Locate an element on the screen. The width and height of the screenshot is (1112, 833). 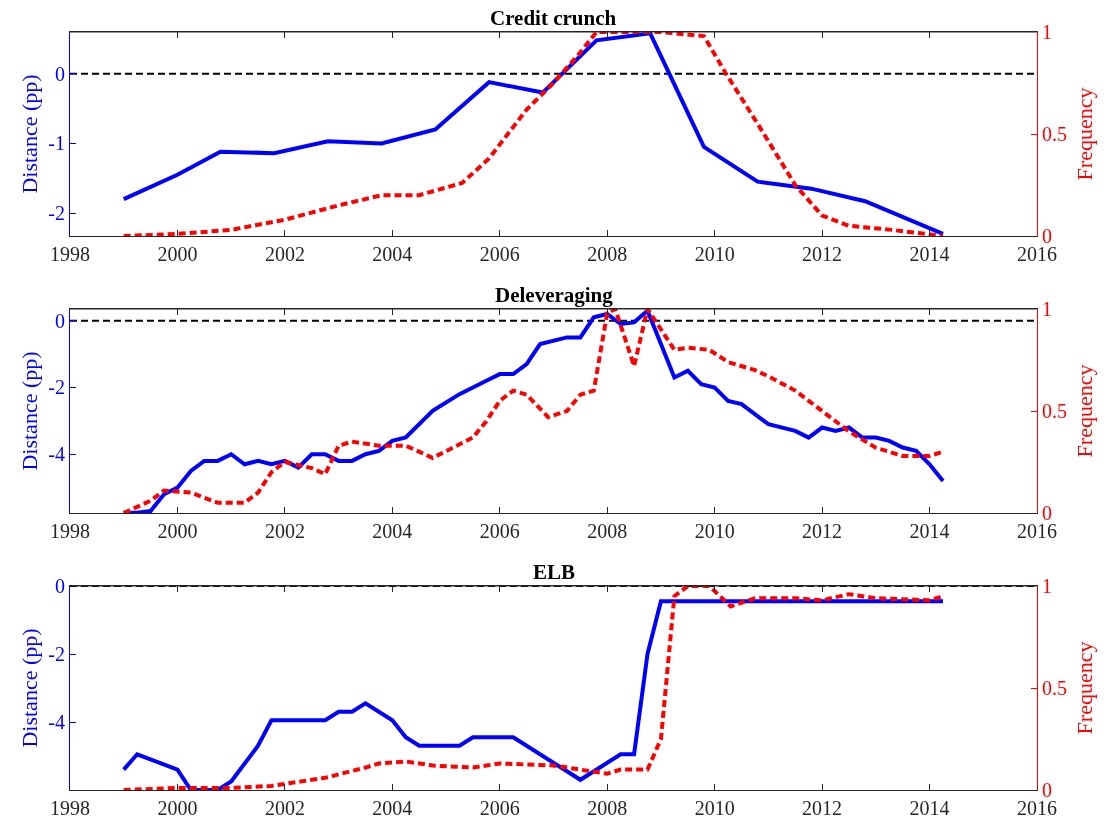
chart-title: ELB is located at coordinates (554, 572).